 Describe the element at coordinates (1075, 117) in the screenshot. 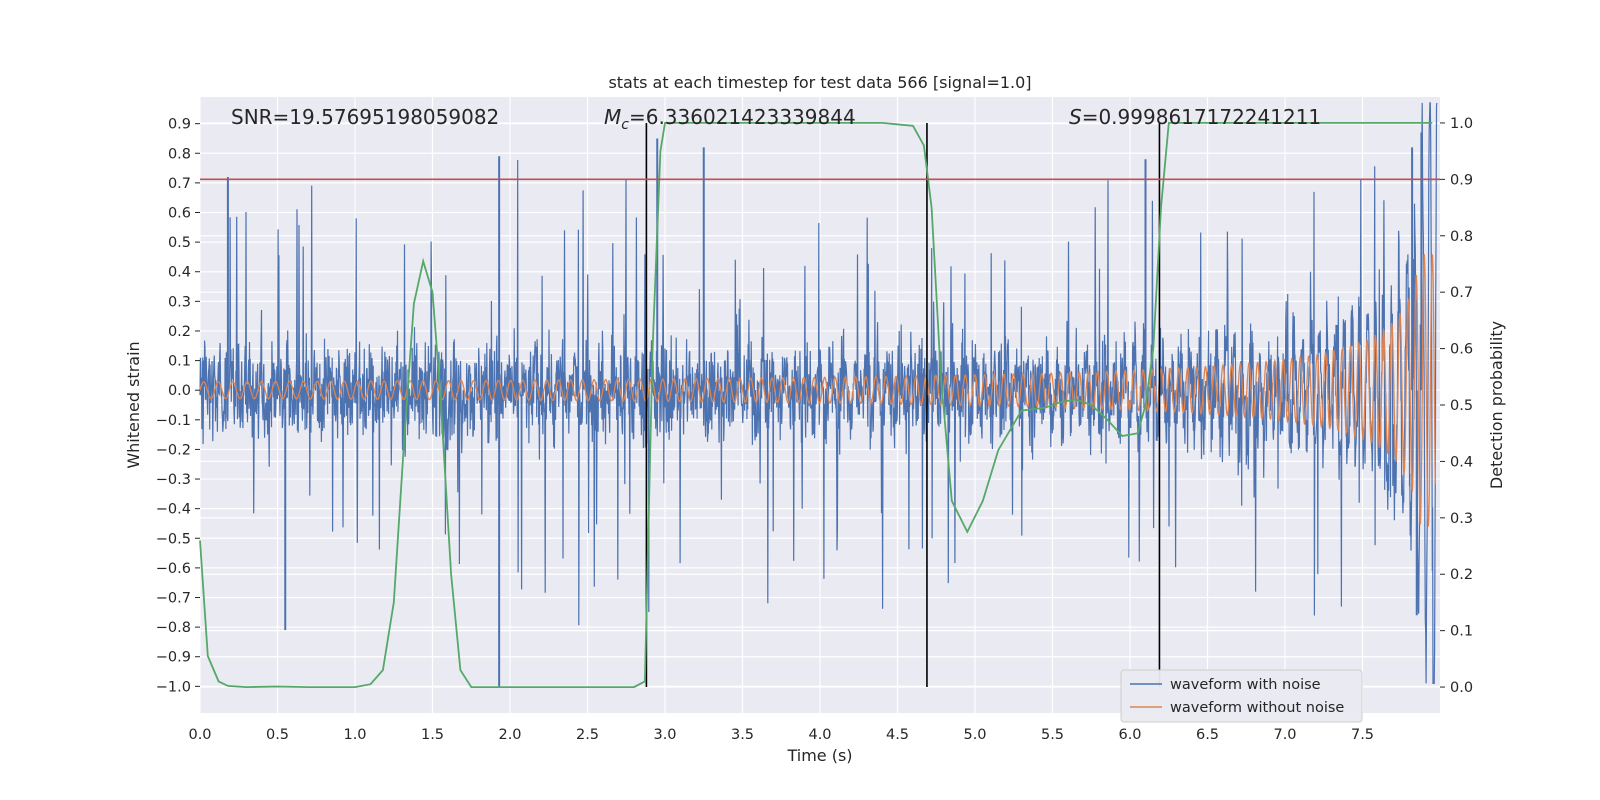

I see `score-symbol: S` at that location.